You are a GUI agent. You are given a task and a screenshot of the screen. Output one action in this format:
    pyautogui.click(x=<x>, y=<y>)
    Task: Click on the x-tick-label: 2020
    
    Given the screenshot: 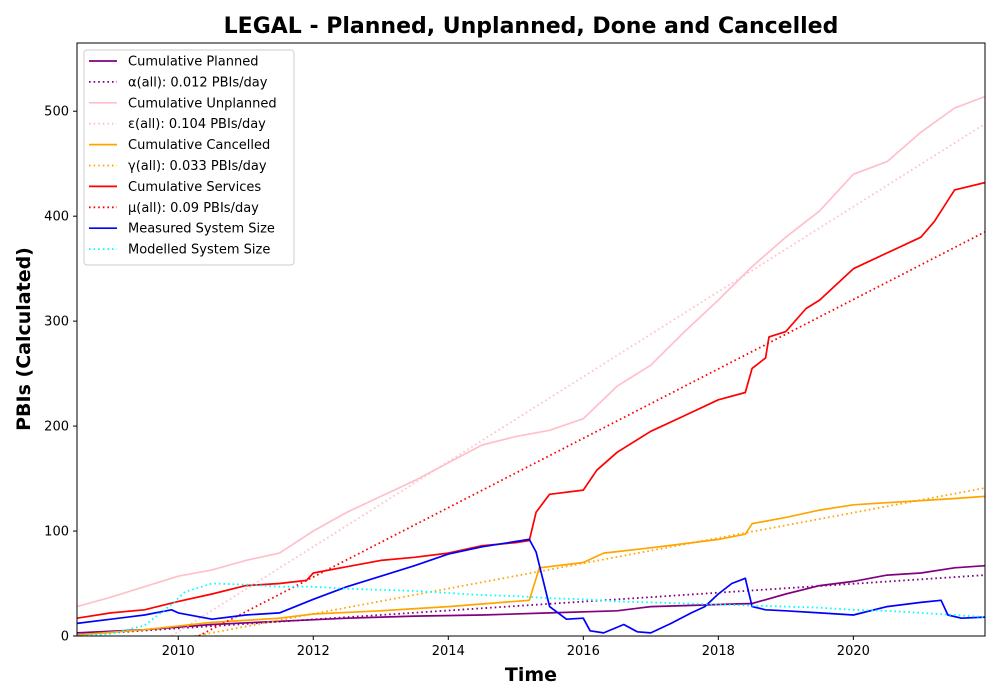 What is the action you would take?
    pyautogui.click(x=853, y=651)
    